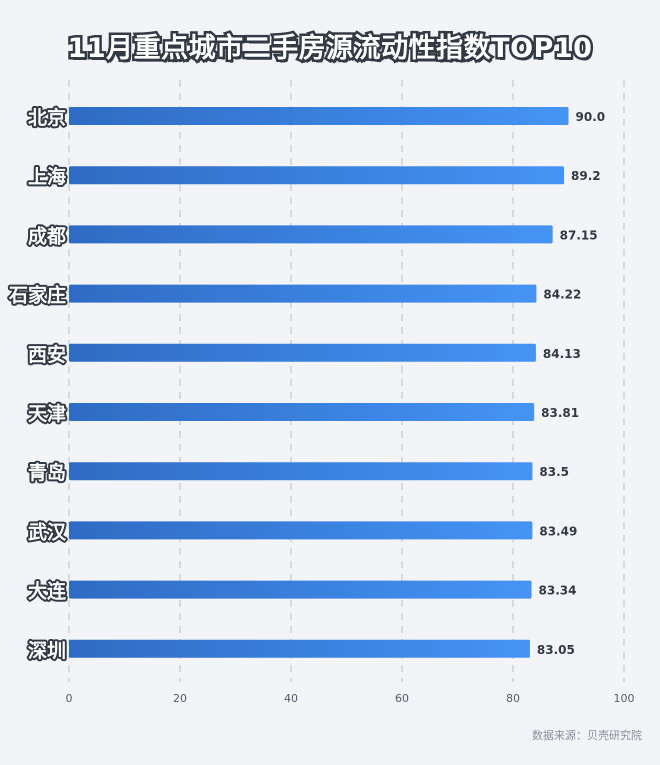  What do you see at coordinates (47, 532) in the screenshot?
I see `category-label: 武汉` at bounding box center [47, 532].